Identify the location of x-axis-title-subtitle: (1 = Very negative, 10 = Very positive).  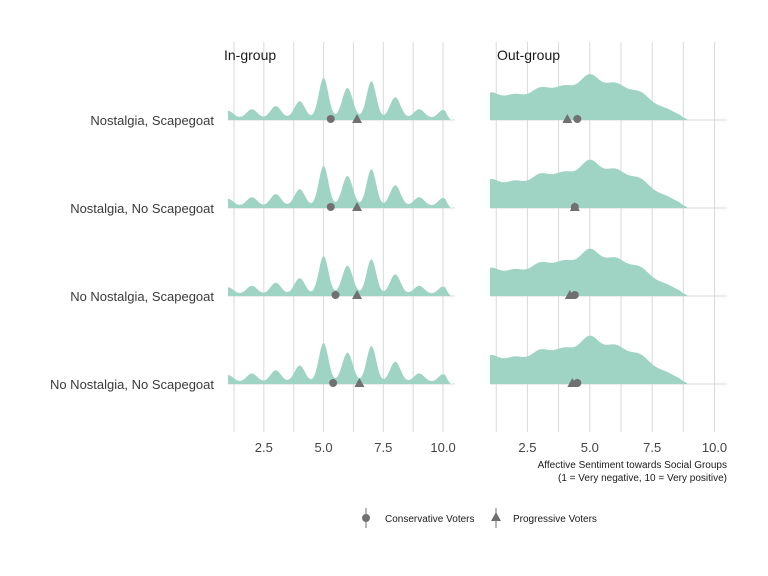
(642, 478).